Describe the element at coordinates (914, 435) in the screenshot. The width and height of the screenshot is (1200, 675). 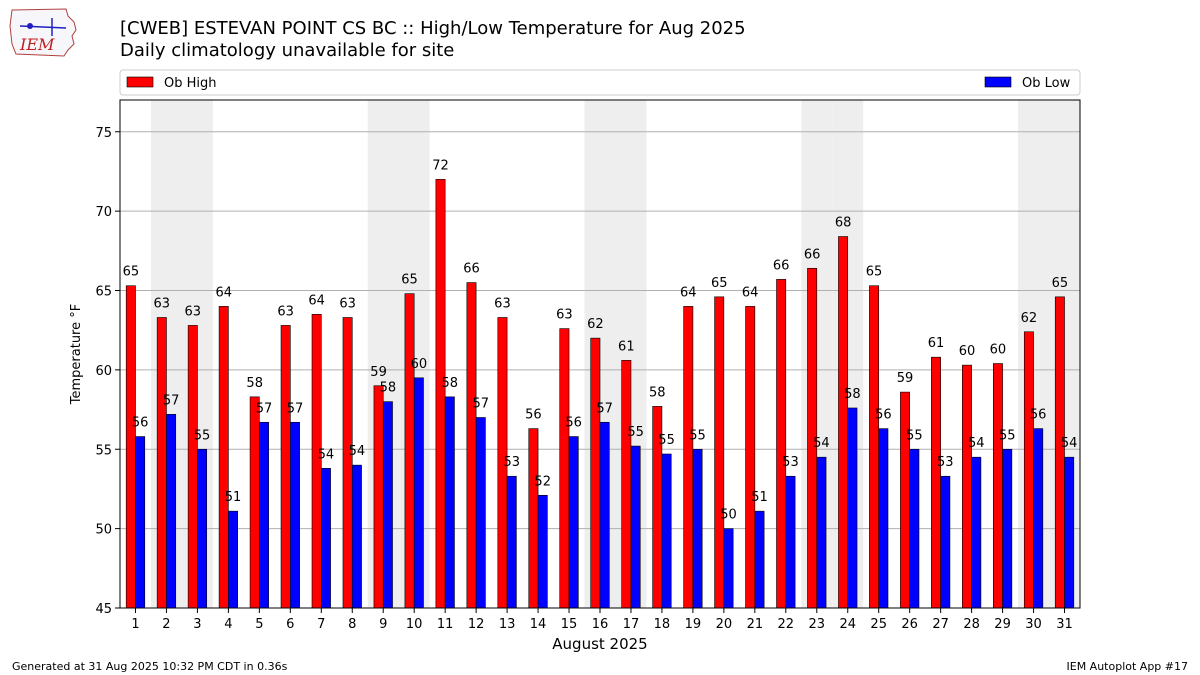
I see `low-label-day-26: 55` at that location.